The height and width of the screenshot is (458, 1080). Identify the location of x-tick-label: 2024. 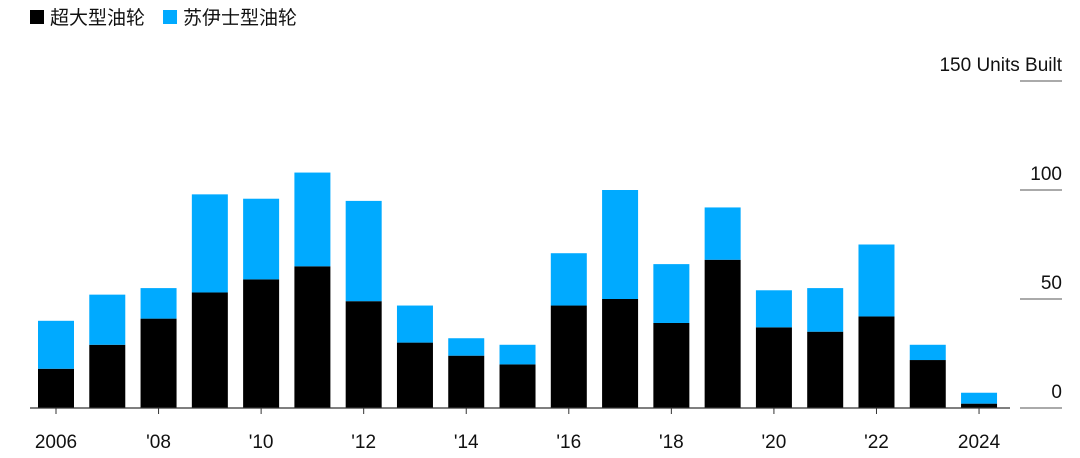
(979, 442).